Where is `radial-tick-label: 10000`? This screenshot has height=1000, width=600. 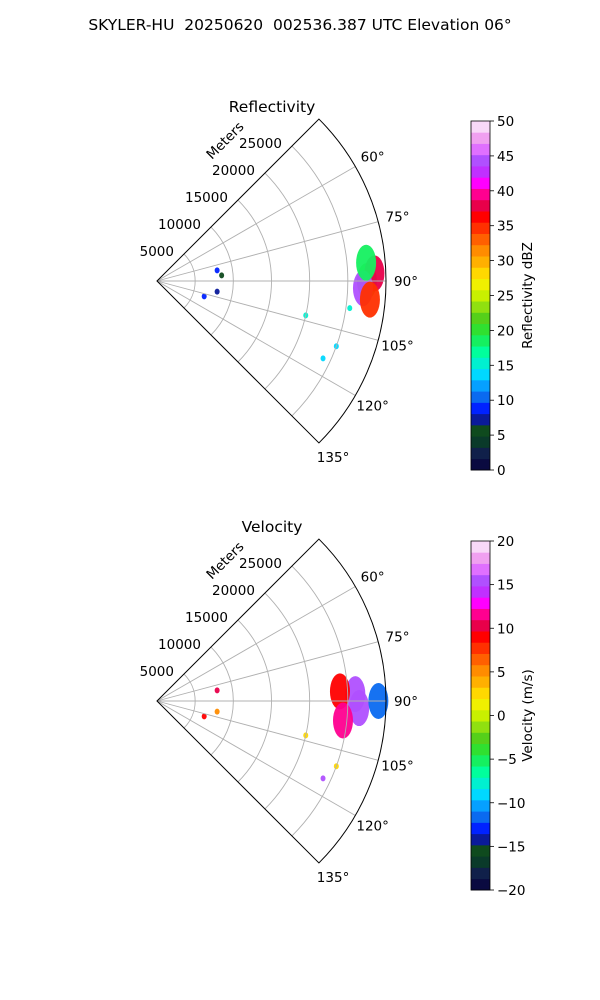 radial-tick-label: 10000 is located at coordinates (179, 225).